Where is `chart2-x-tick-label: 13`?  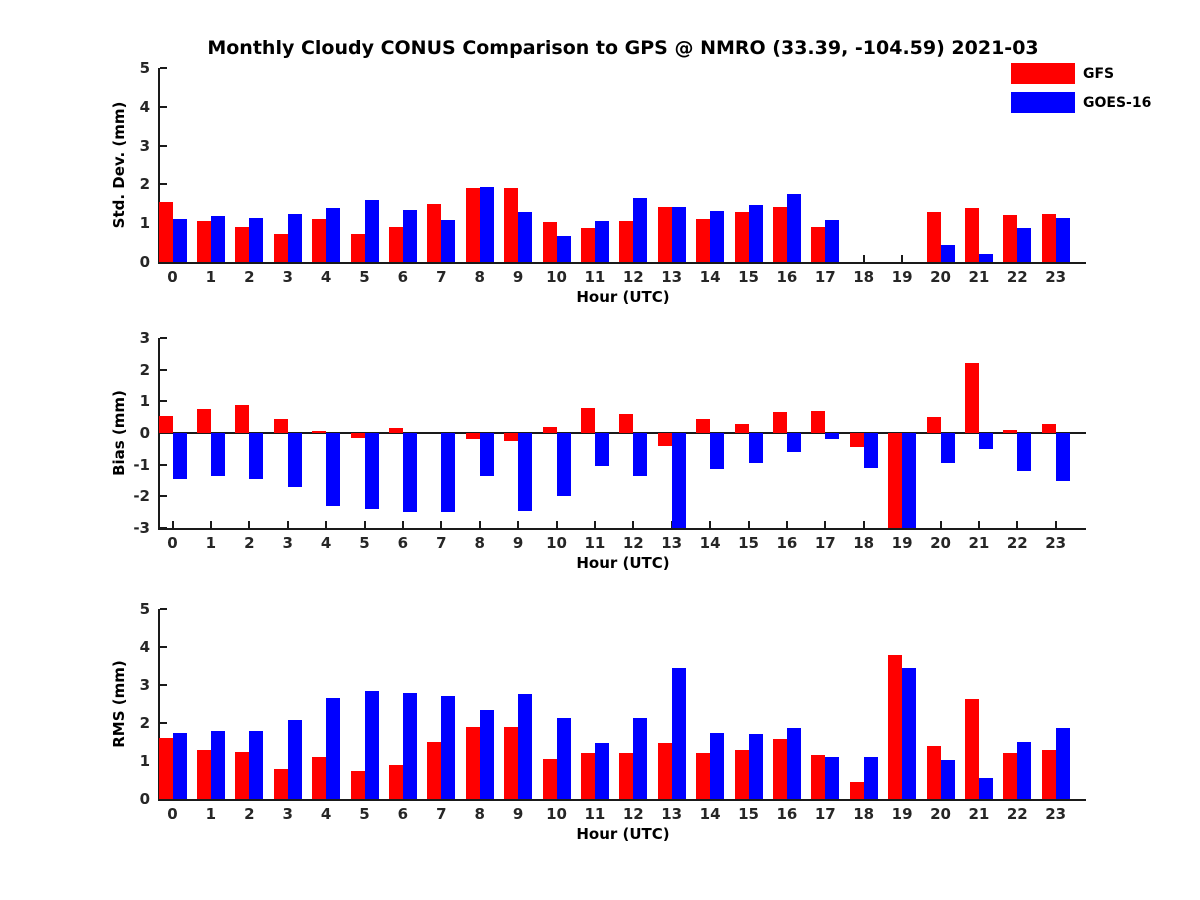
chart2-x-tick-label: 13 is located at coordinates (672, 814).